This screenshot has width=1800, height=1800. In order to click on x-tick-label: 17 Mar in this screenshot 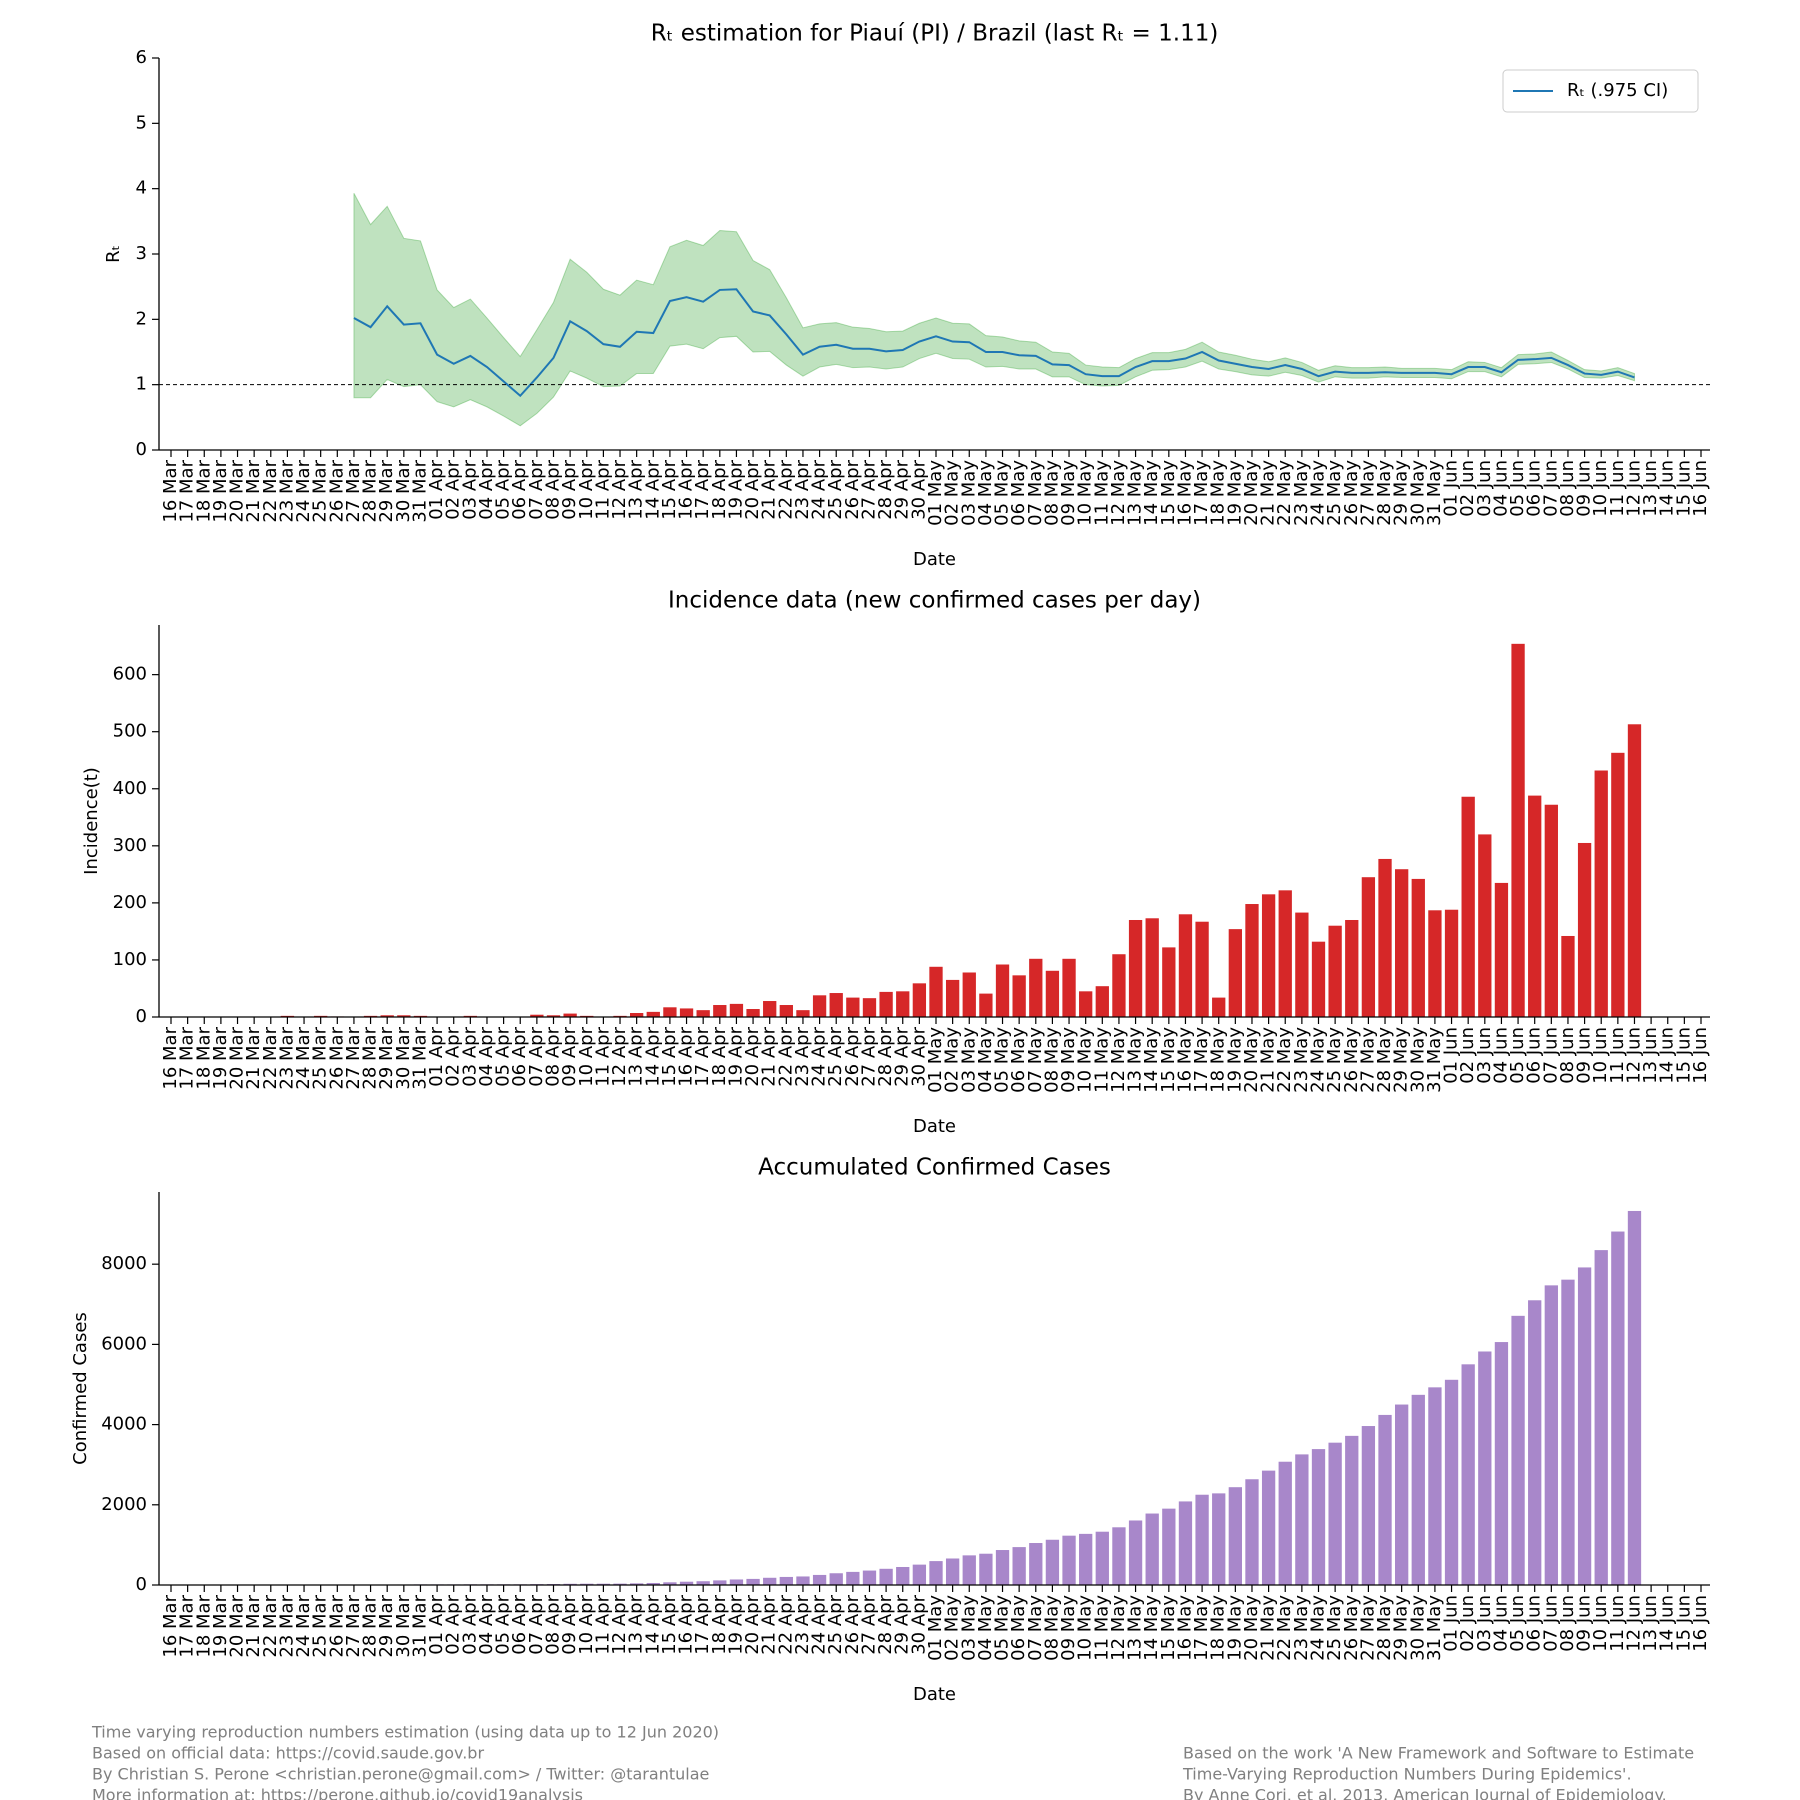, I will do `click(187, 490)`.